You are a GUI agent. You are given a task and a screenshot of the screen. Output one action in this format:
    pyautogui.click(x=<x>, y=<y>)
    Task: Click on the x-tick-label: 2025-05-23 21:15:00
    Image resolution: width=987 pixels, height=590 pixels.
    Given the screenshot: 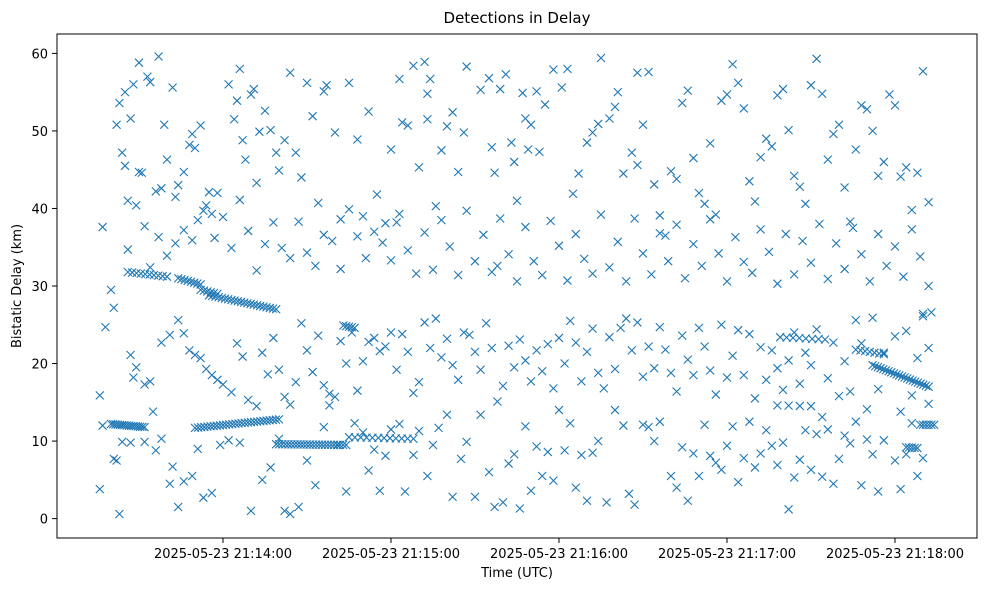 What is the action you would take?
    pyautogui.click(x=391, y=554)
    